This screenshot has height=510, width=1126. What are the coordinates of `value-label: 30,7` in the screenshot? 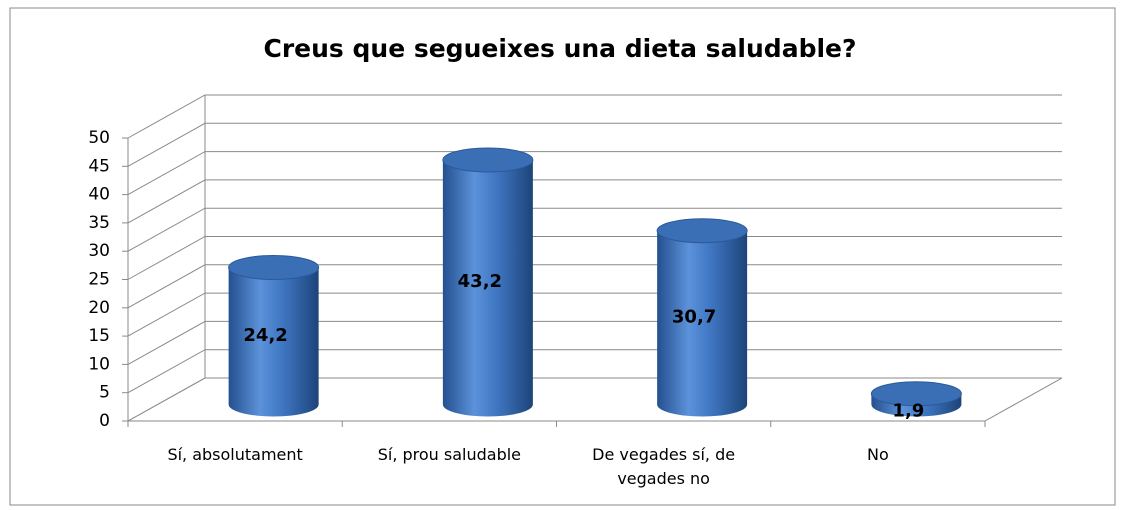 It's located at (694, 317).